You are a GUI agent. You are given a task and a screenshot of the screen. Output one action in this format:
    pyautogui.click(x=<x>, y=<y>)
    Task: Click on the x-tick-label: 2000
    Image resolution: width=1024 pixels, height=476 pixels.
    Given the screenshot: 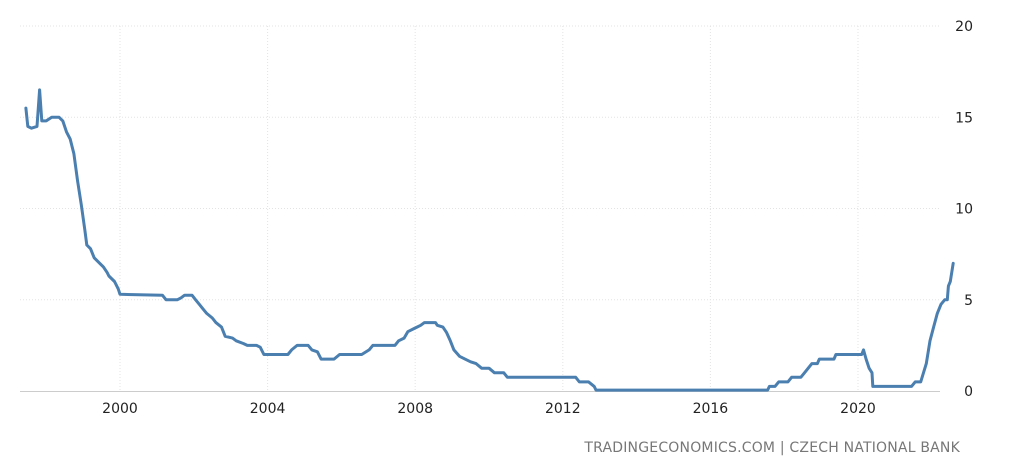 What is the action you would take?
    pyautogui.click(x=120, y=409)
    